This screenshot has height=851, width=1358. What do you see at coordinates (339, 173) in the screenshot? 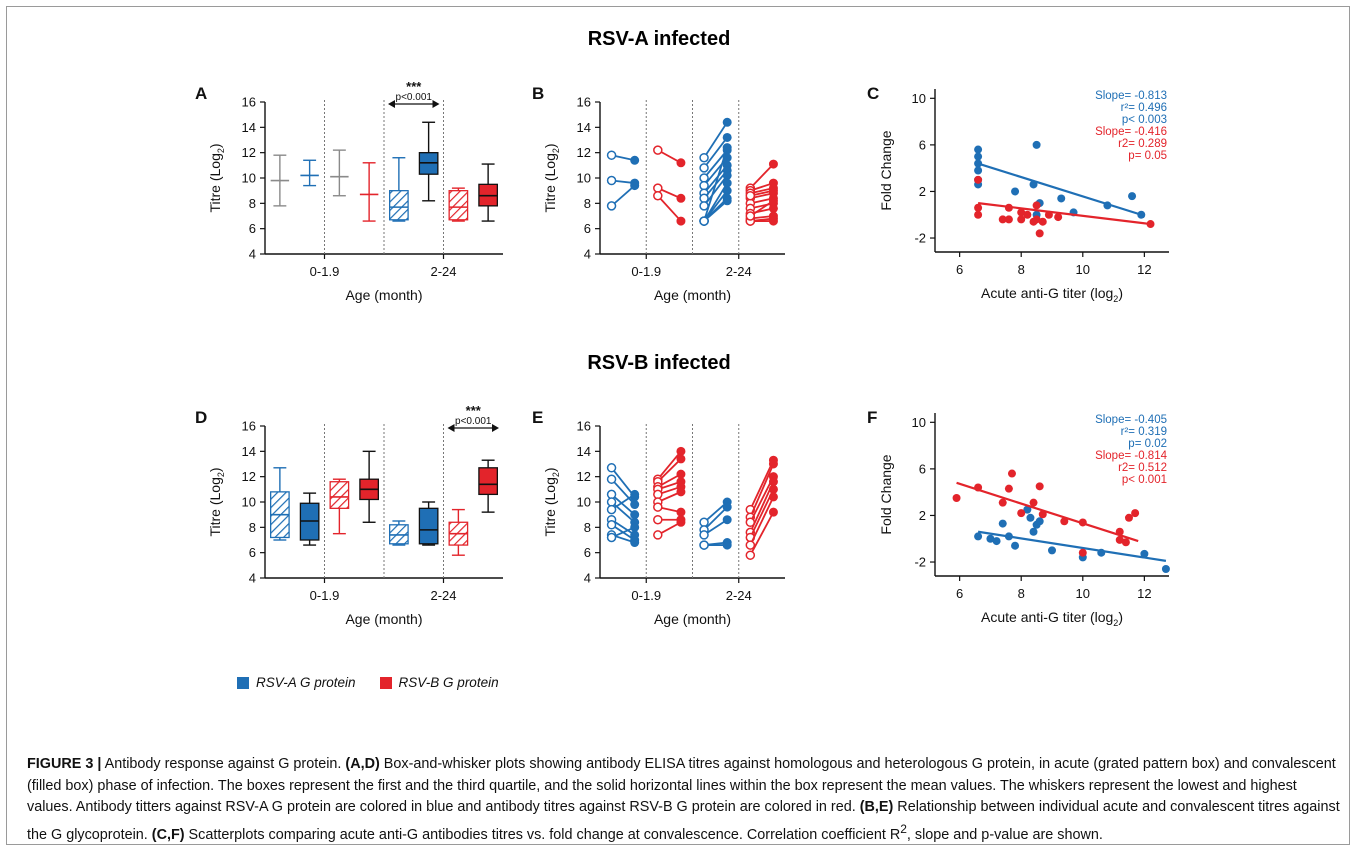
I see `box-rsv-b-acute` at bounding box center [339, 173].